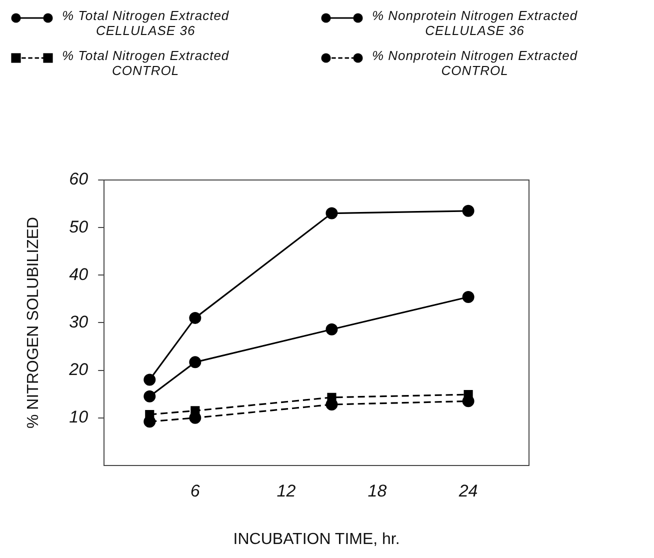 The height and width of the screenshot is (558, 654). Describe the element at coordinates (33, 322) in the screenshot. I see `y-axis-title: % NITROGEN SOLUBILIZED` at that location.